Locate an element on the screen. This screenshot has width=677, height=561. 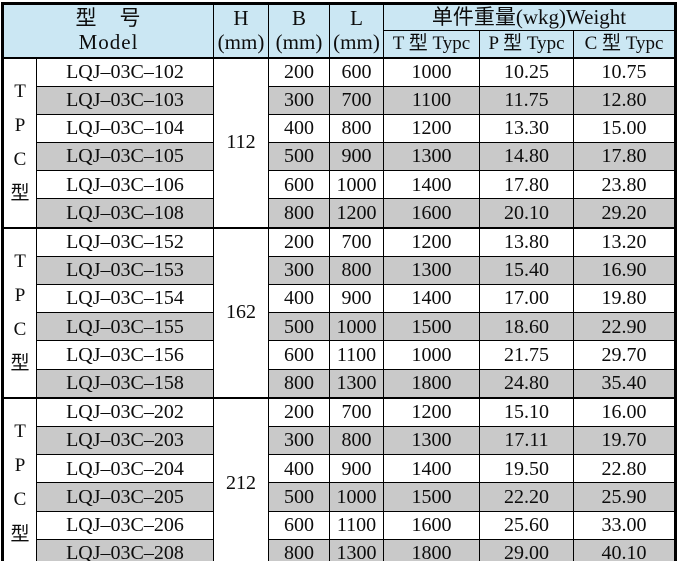
header-model-cell: 型 号 Model is located at coordinates (108, 30).